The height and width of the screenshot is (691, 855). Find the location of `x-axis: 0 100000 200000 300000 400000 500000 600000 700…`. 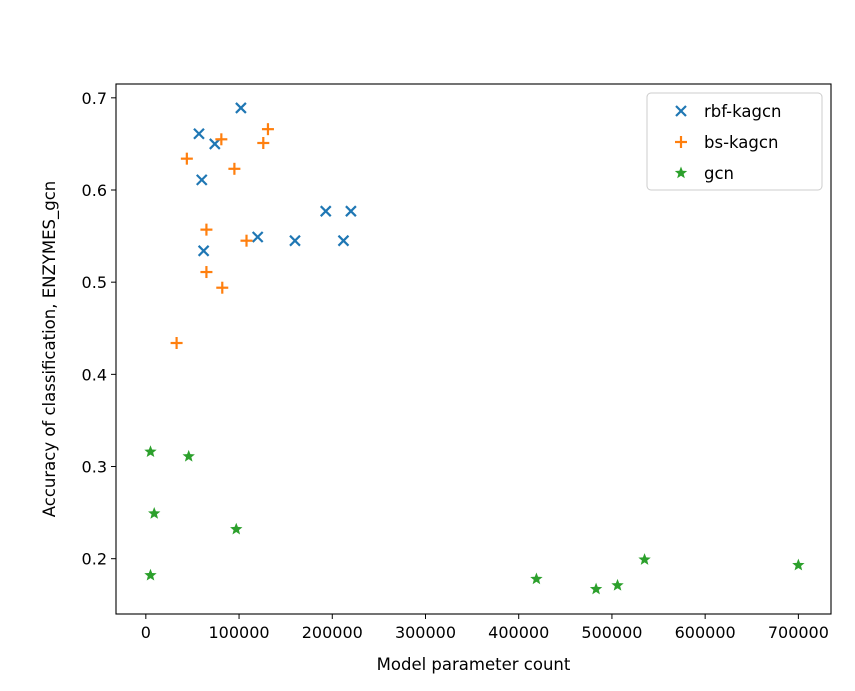

x-axis: 0 100000 200000 300000 400000 500000 600000 700… is located at coordinates (485, 628).